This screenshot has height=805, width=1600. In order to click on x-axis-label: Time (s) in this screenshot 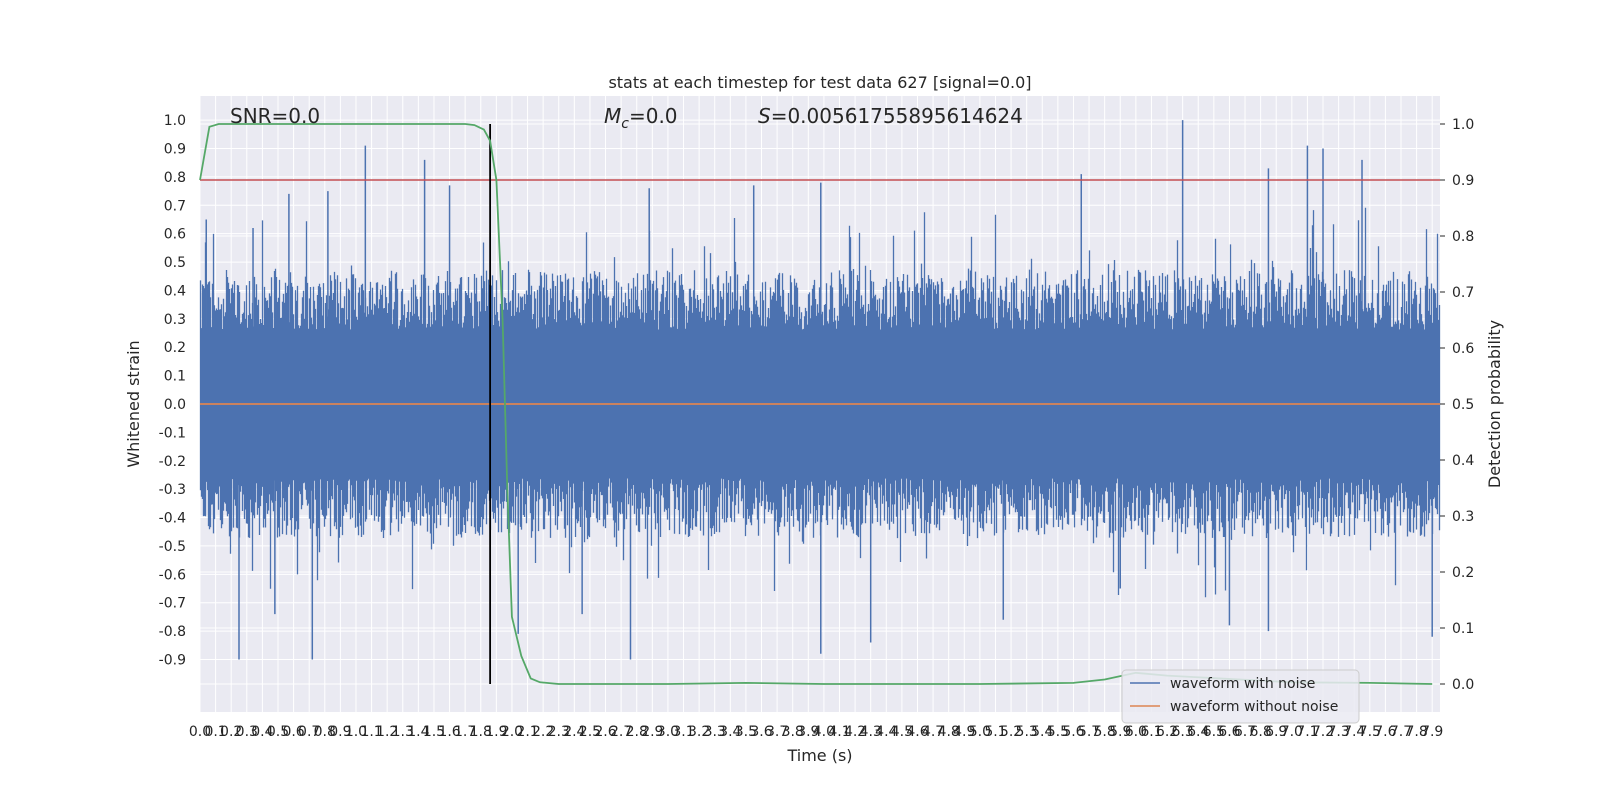, I will do `click(819, 755)`.